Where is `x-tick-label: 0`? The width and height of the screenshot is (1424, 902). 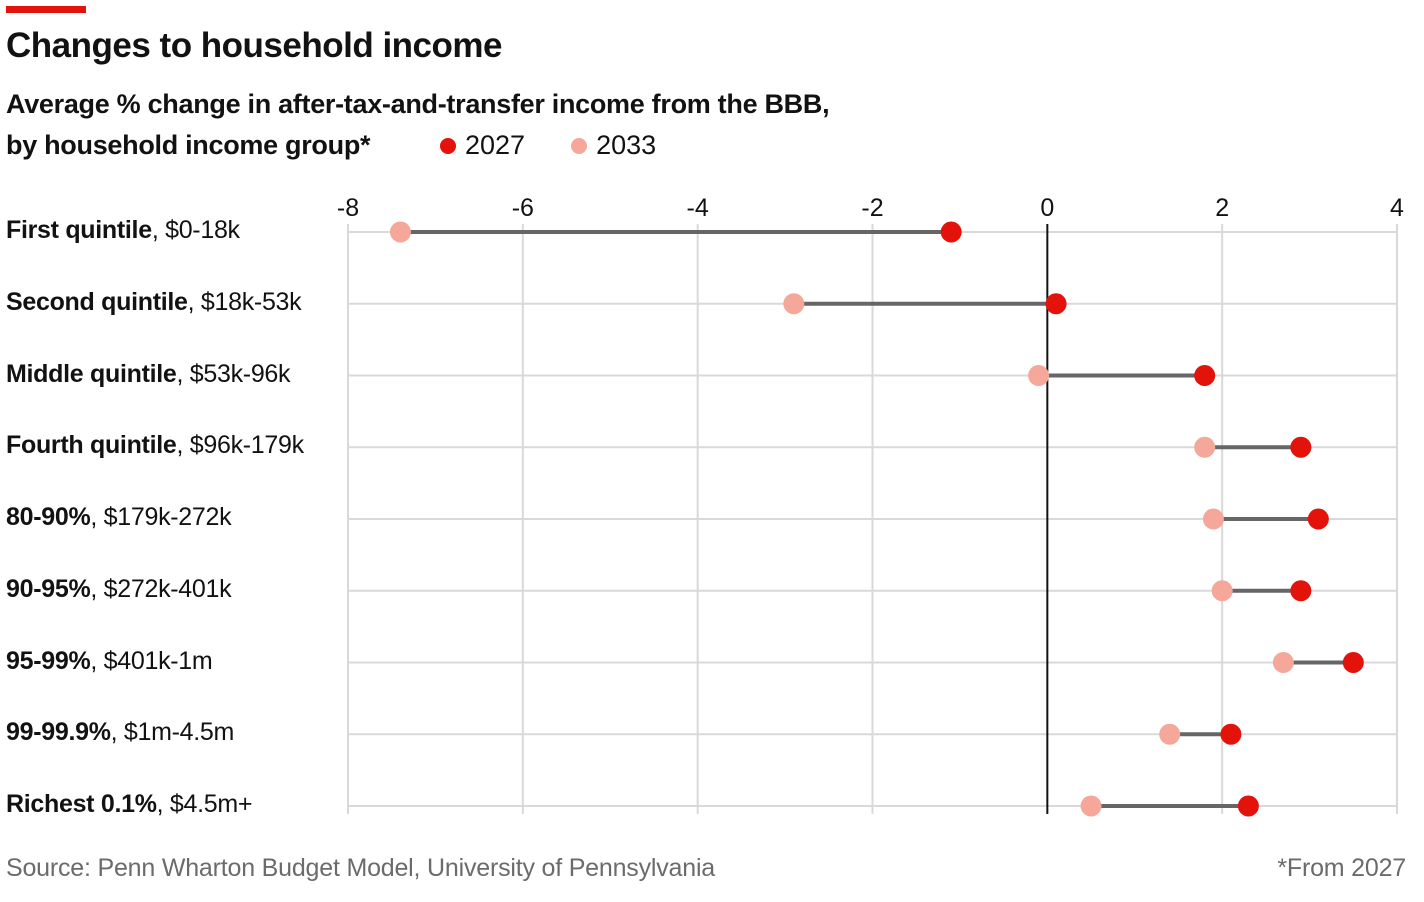
x-tick-label: 0 is located at coordinates (1047, 208).